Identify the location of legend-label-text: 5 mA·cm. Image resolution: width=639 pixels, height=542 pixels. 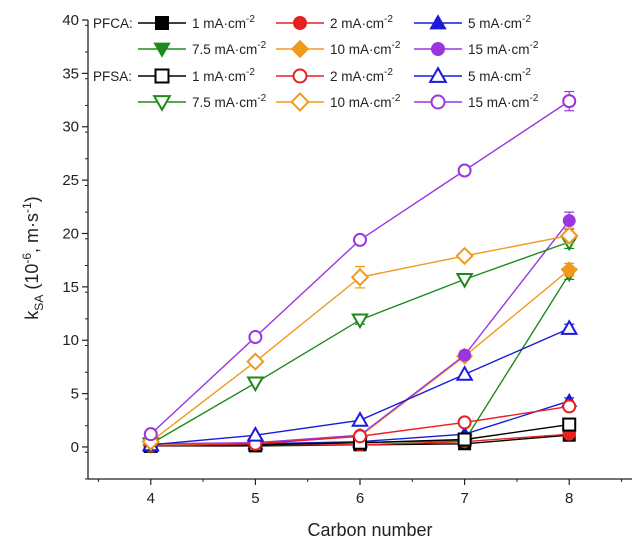
(495, 76).